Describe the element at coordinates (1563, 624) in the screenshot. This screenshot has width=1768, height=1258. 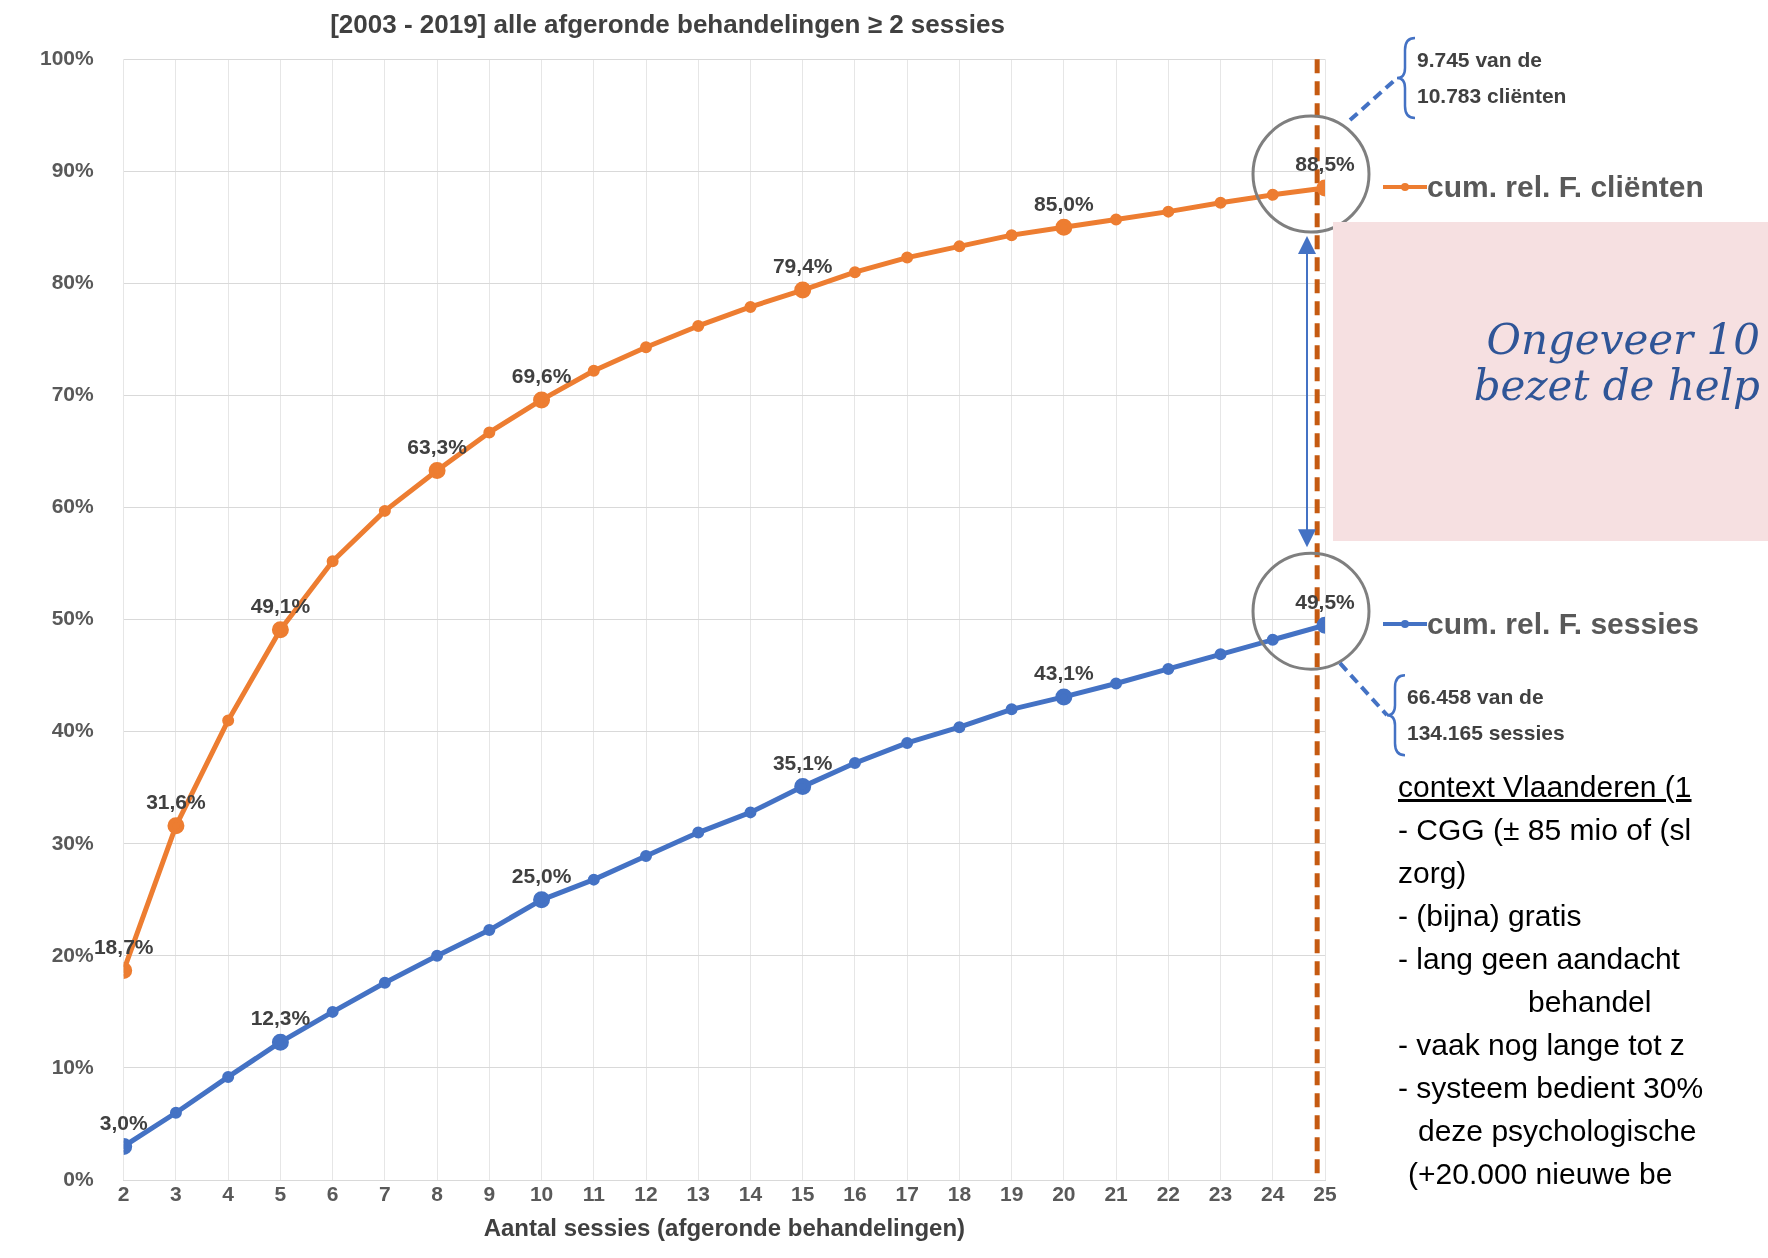
I see `legend-label: cum. rel. F. sessies` at that location.